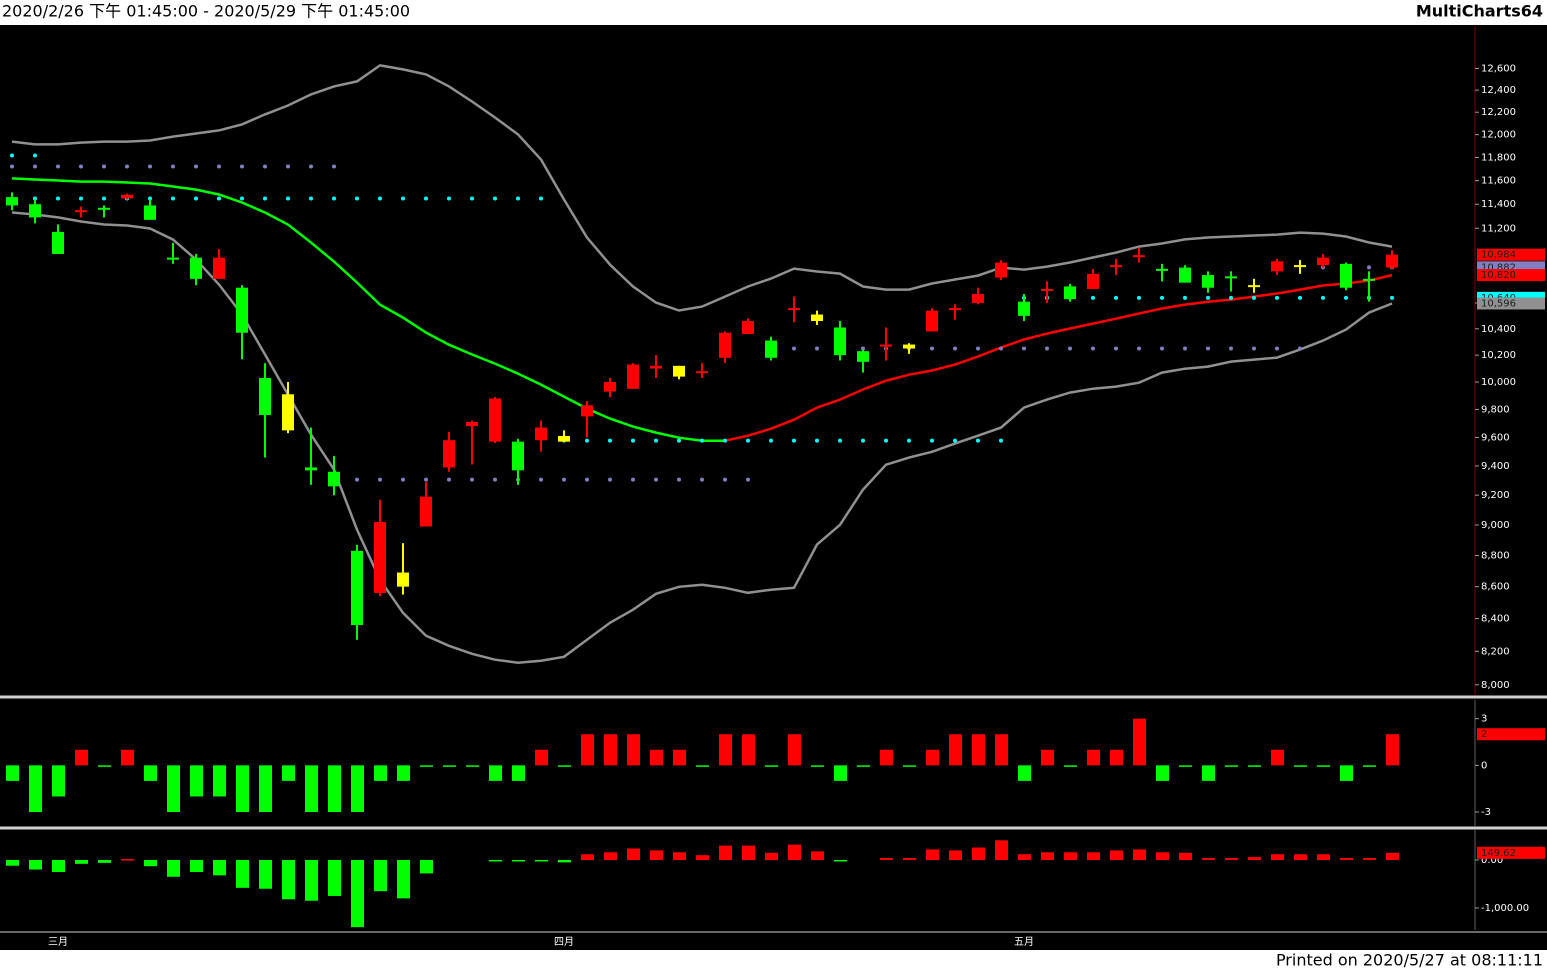  I want to click on month-label: 四月, so click(564, 942).